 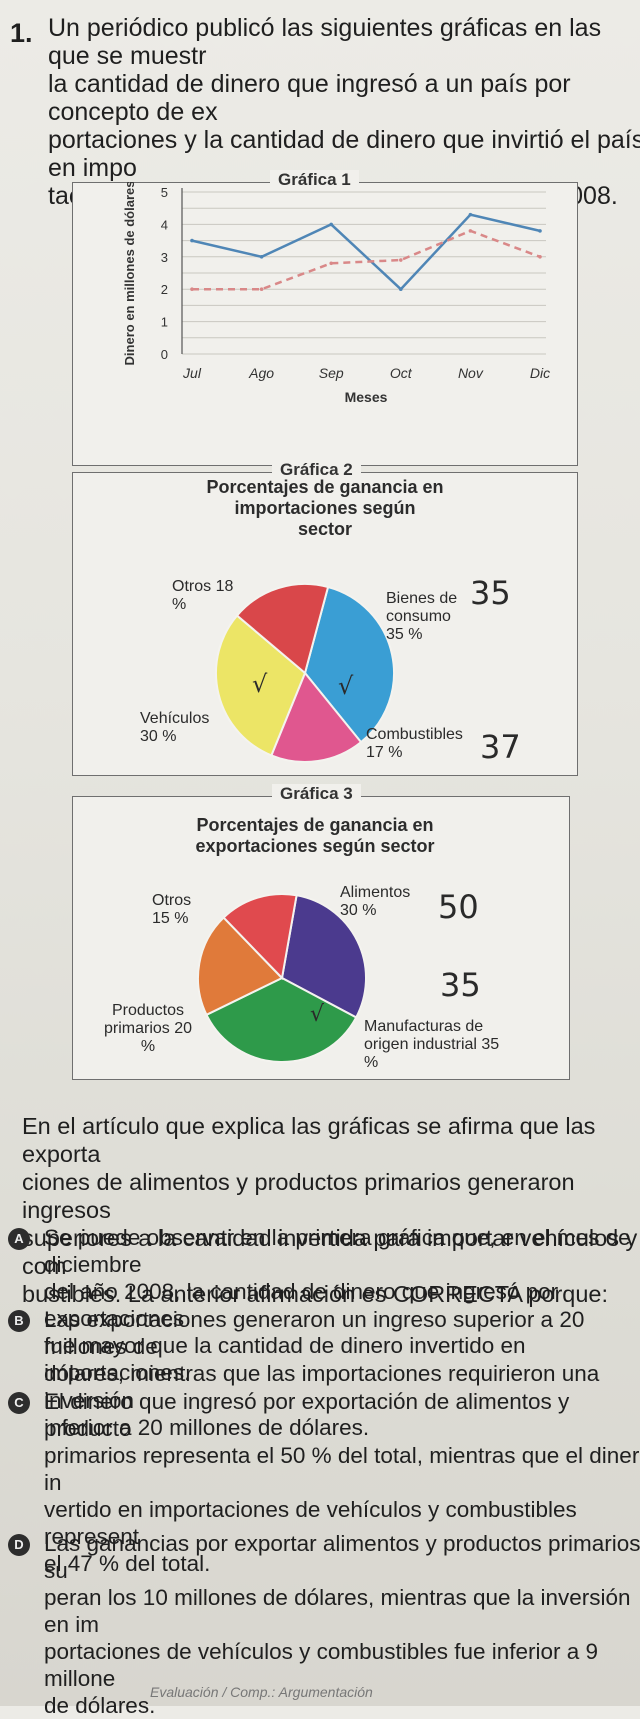 I want to click on y-tick-label: 4, so click(x=164, y=224).